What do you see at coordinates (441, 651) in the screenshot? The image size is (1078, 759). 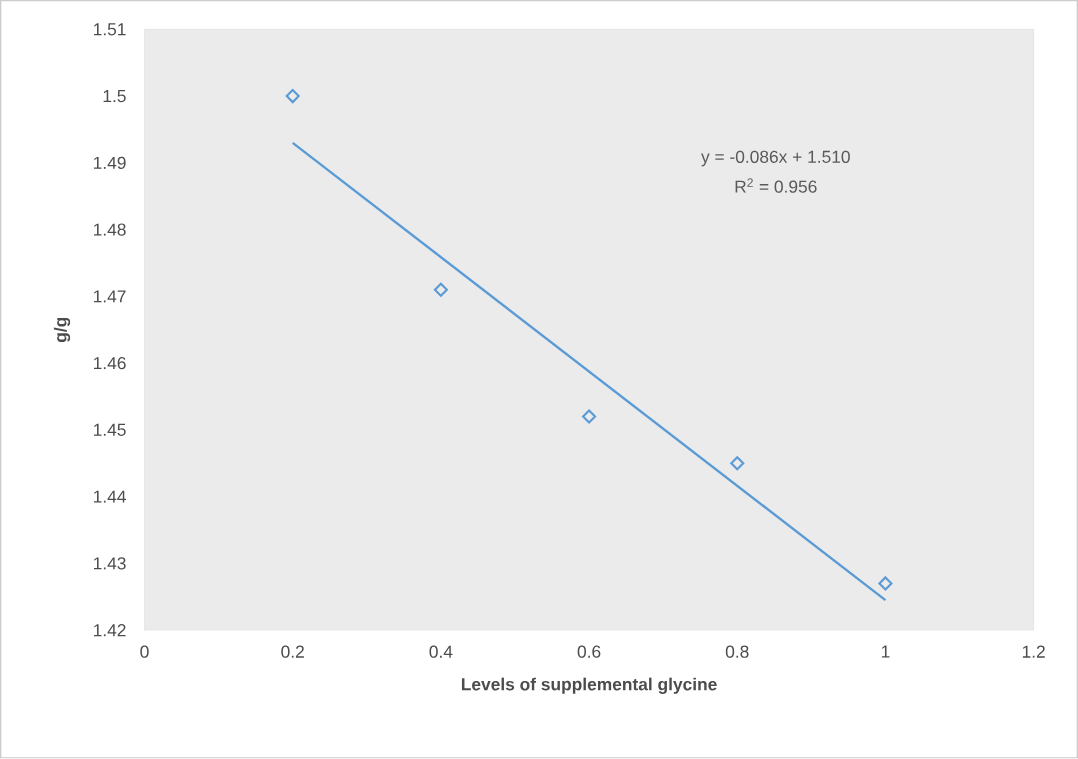 I see `x-tick-label: 0.4` at bounding box center [441, 651].